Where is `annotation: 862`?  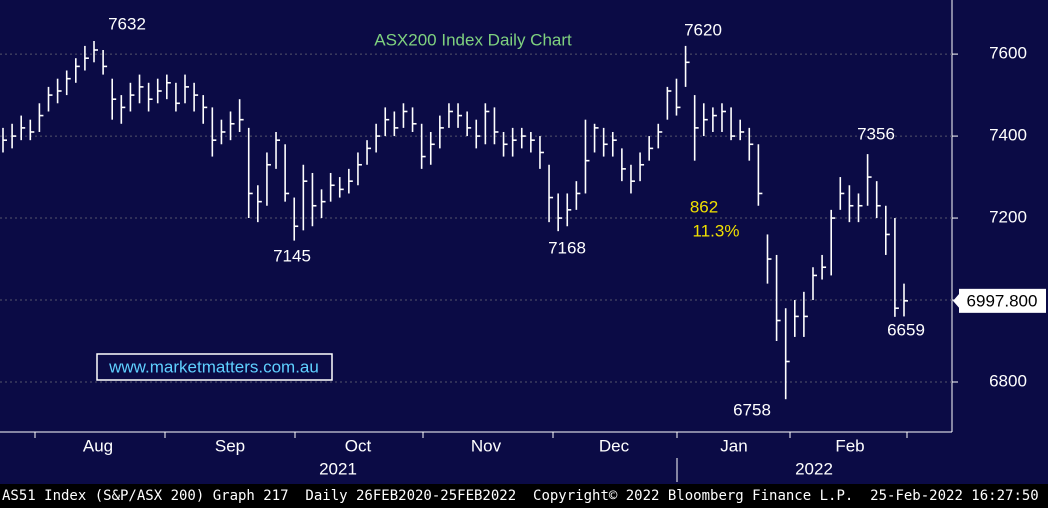 annotation: 862 is located at coordinates (704, 206).